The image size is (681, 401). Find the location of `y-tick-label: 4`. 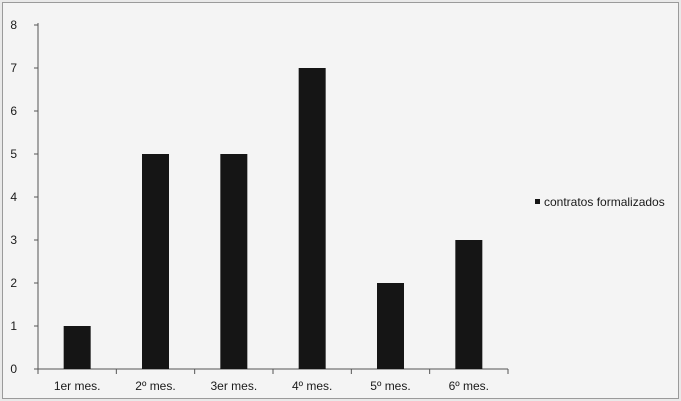

y-tick-label: 4 is located at coordinates (13, 197).